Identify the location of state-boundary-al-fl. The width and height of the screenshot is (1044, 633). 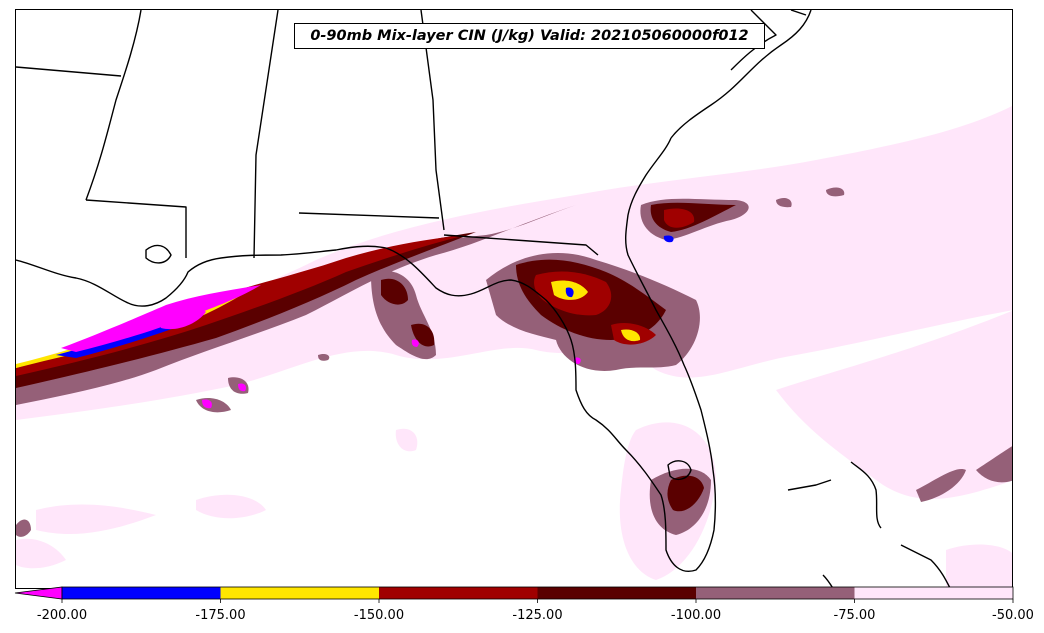
(369, 215).